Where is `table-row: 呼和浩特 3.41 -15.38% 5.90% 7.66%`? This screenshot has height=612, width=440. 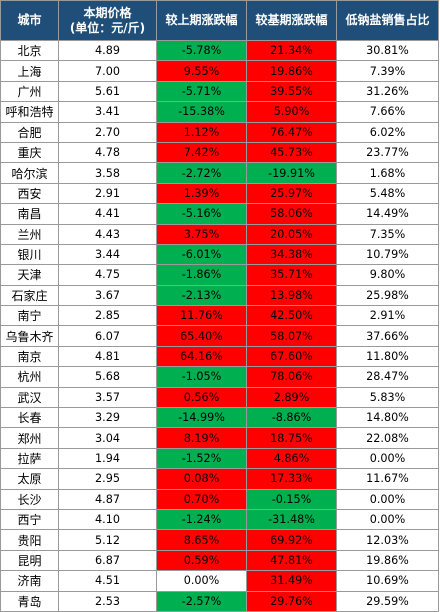
table-row: 呼和浩特 3.41 -15.38% 5.90% 7.66% is located at coordinates (219, 112).